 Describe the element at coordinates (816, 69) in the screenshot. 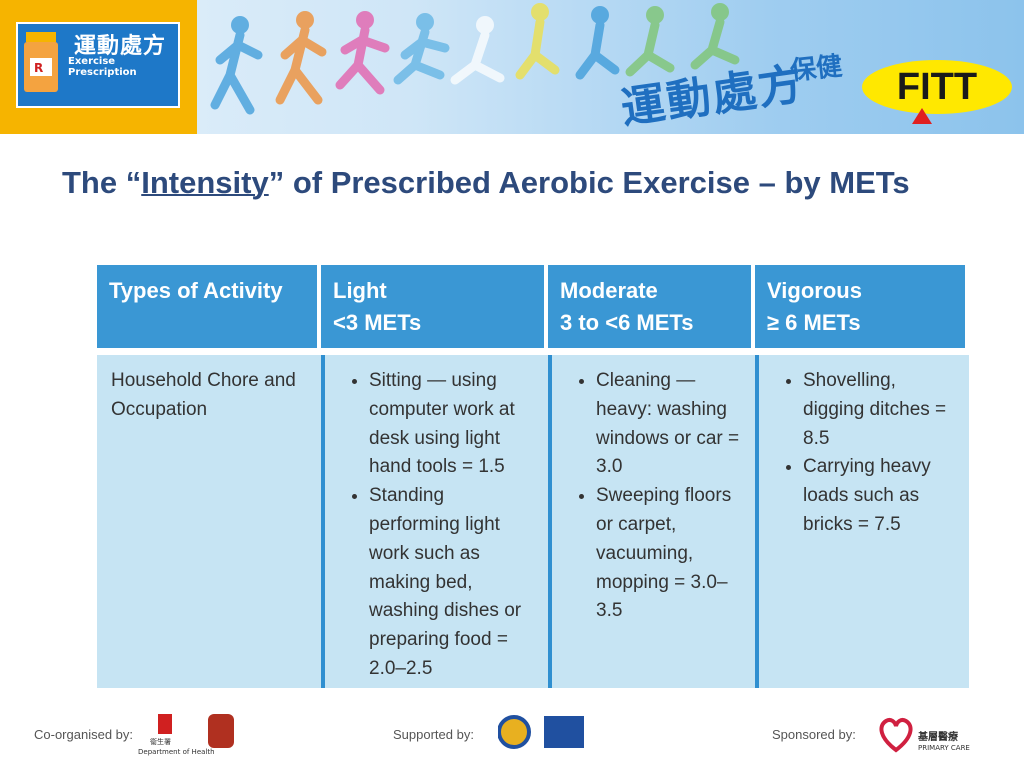

I see `banner-text: 保健` at that location.